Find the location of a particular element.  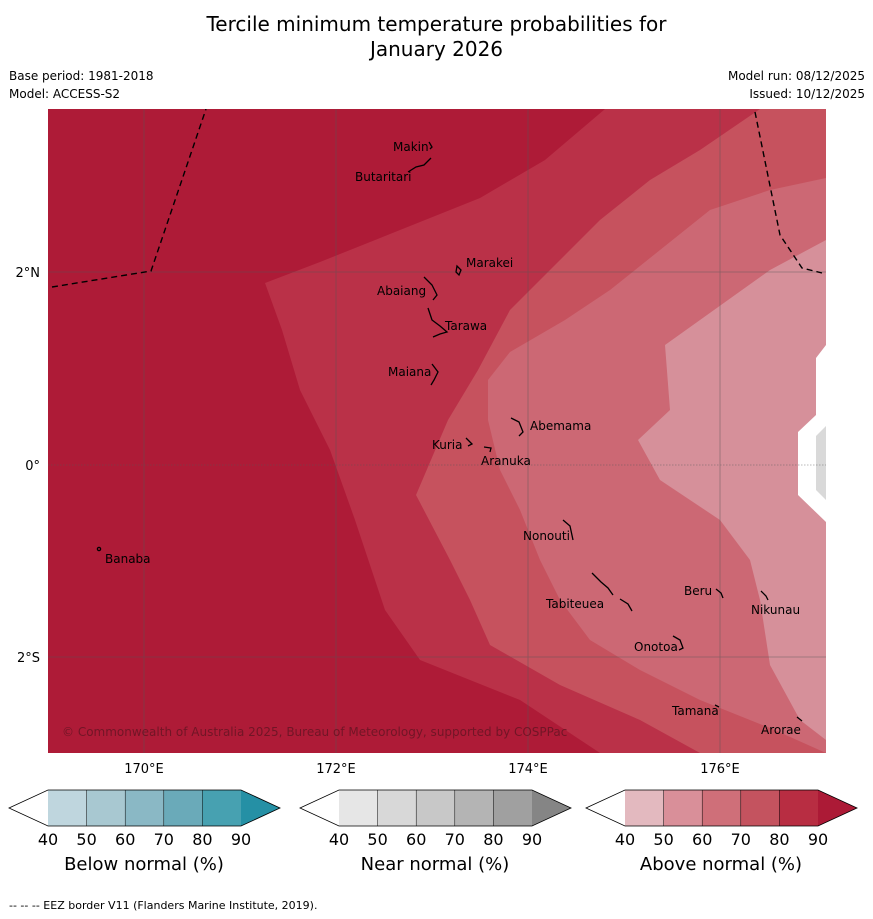

colorbar-near-tick: 50 is located at coordinates (377, 839).